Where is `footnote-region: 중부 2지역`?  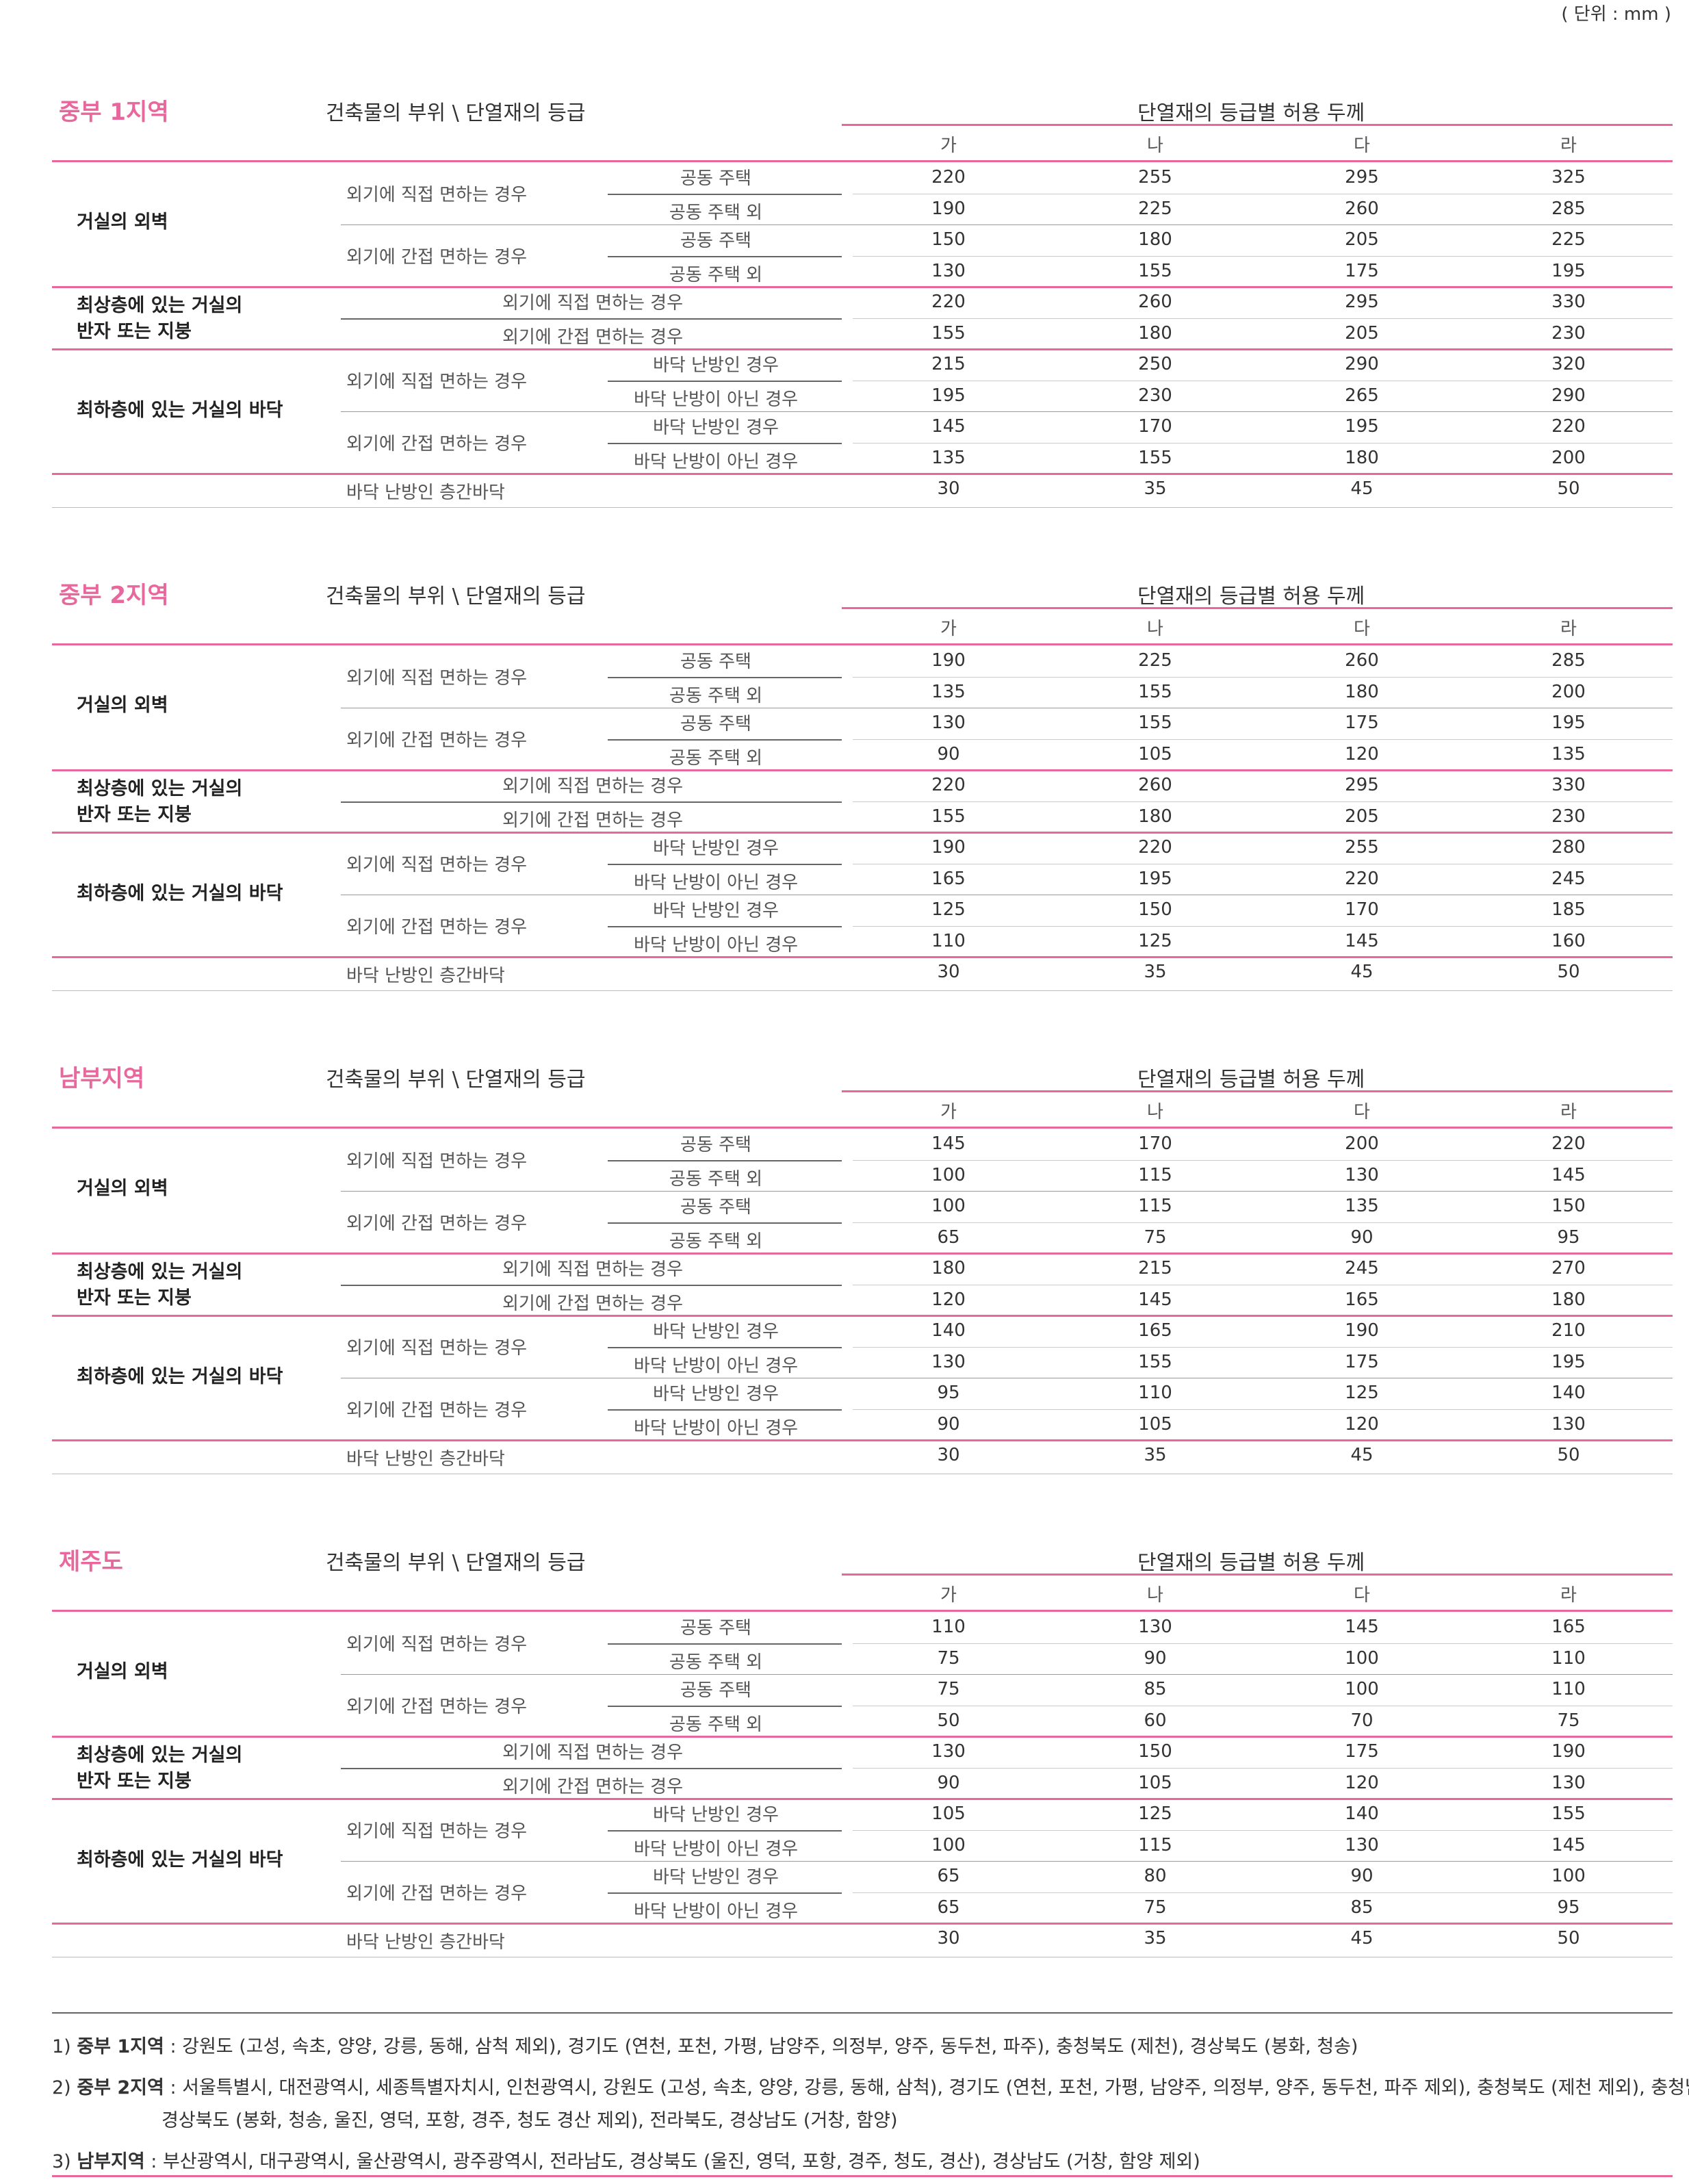
footnote-region: 중부 2지역 is located at coordinates (121, 2087).